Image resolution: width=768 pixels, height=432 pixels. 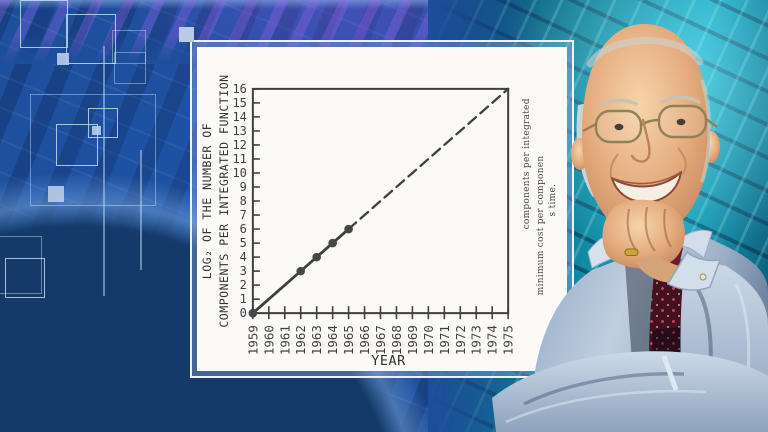 I want to click on y-tick-label: 4, so click(x=243, y=257).